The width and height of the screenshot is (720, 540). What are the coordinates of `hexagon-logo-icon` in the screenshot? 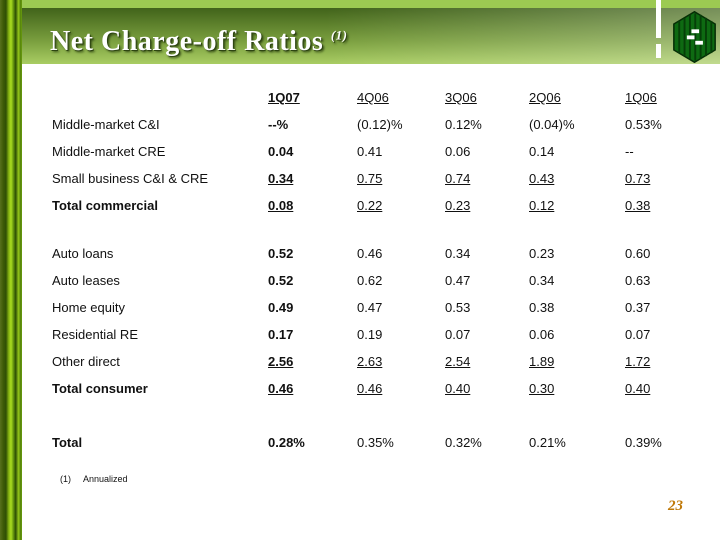 It's located at (694, 37).